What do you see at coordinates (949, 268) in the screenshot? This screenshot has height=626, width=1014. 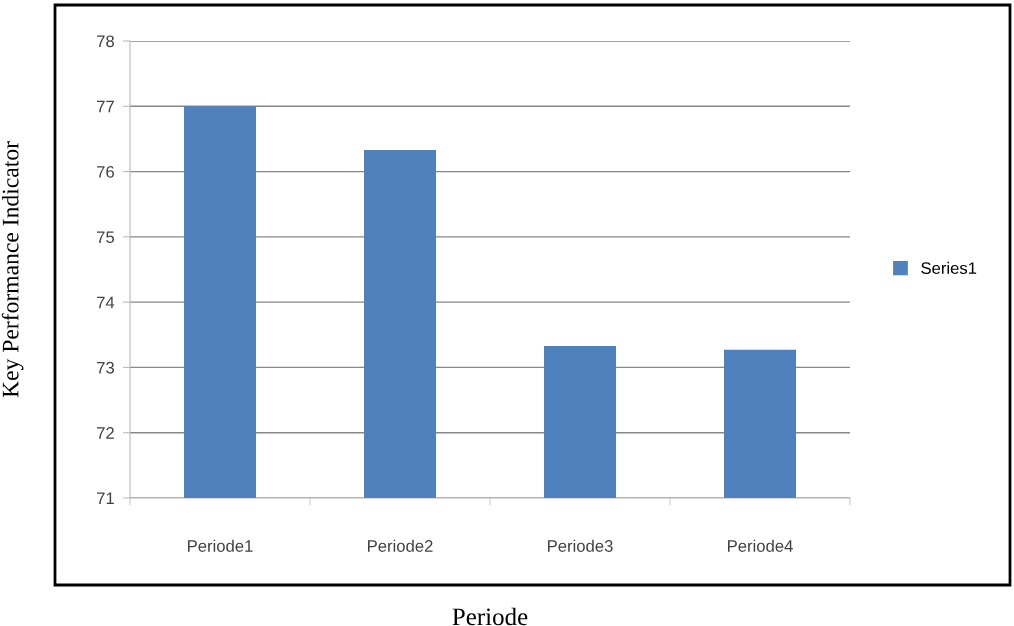 I see `legend-label: Series1` at bounding box center [949, 268].